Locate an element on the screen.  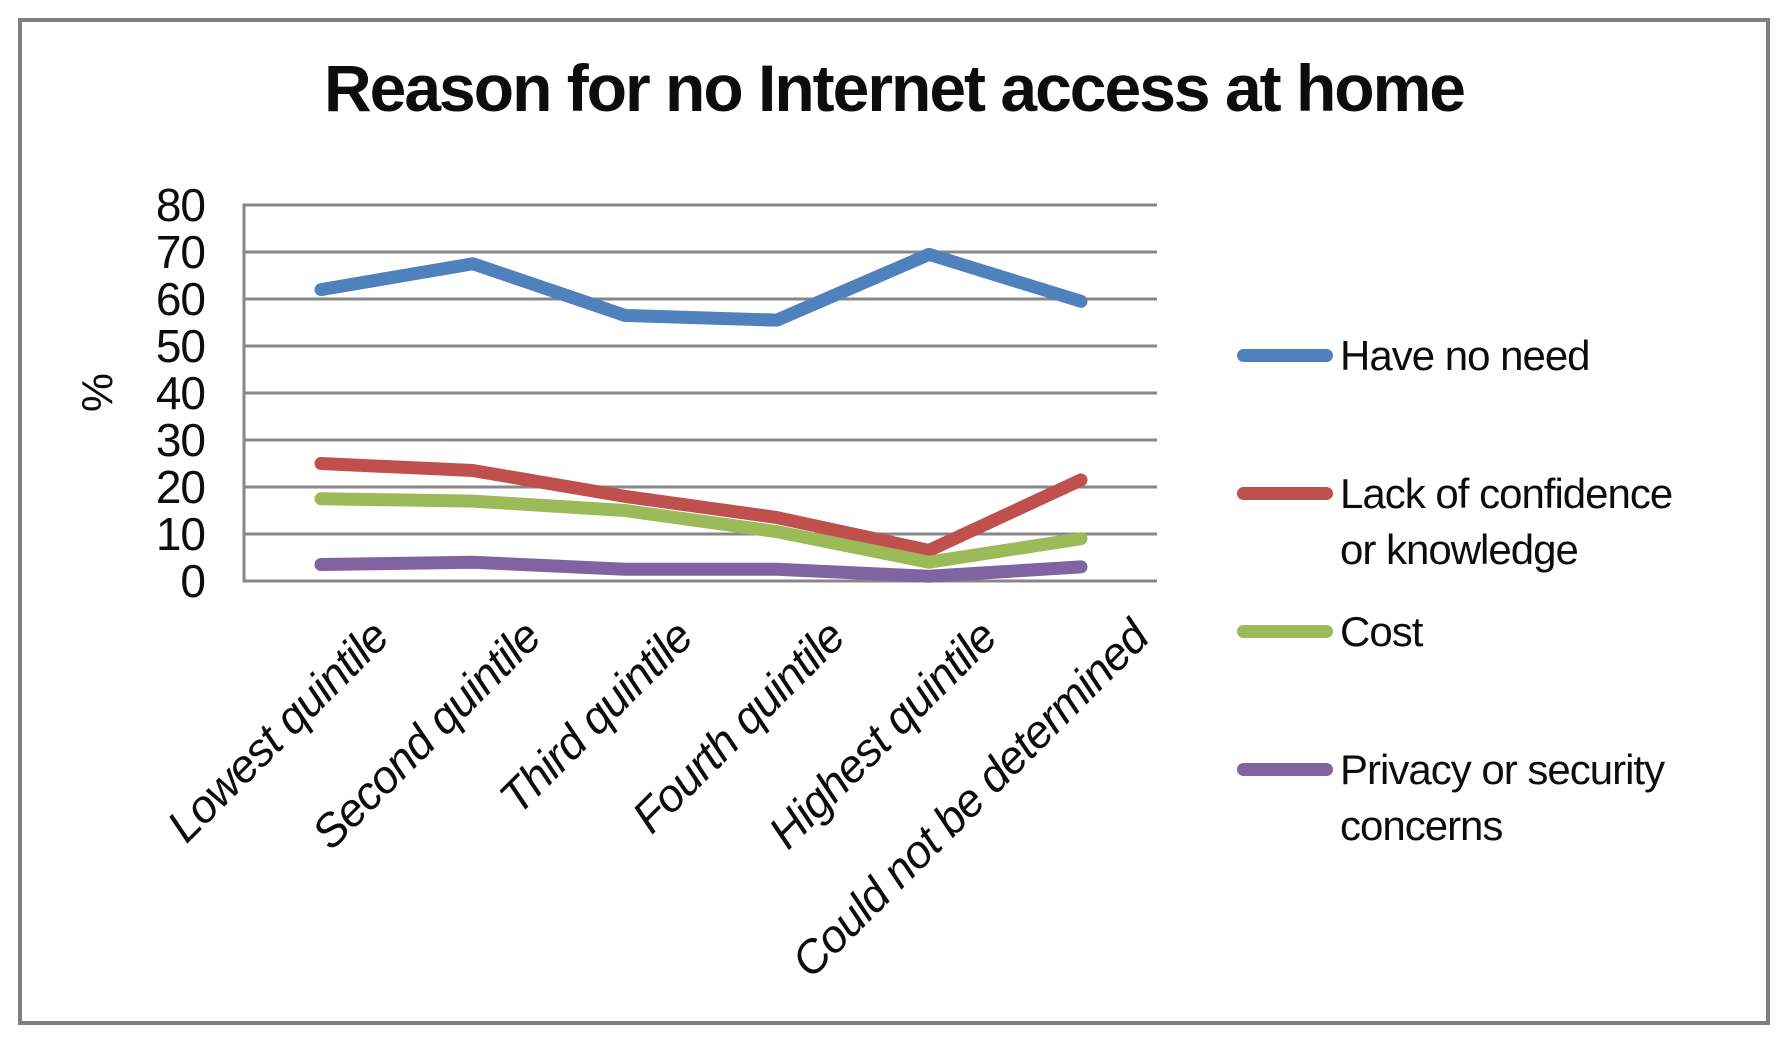
y-tick-label: 10 is located at coordinates (180, 534).